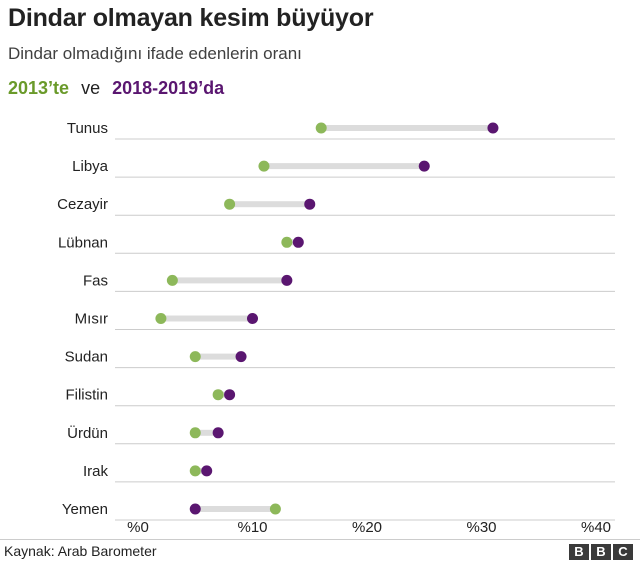 This screenshot has width=640, height=562. I want to click on legend-series-2018-2019: 2018-2019’da, so click(168, 88).